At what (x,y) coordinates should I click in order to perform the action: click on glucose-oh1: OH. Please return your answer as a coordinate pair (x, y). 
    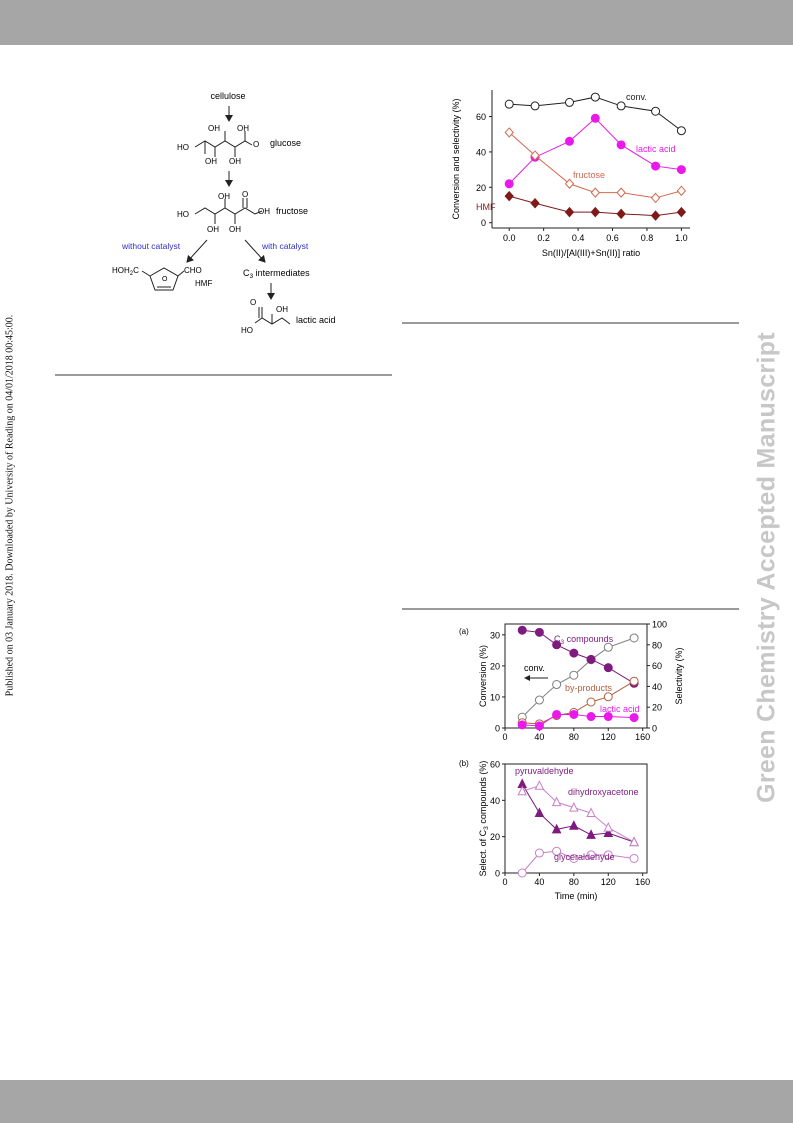
    Looking at the image, I should click on (214, 128).